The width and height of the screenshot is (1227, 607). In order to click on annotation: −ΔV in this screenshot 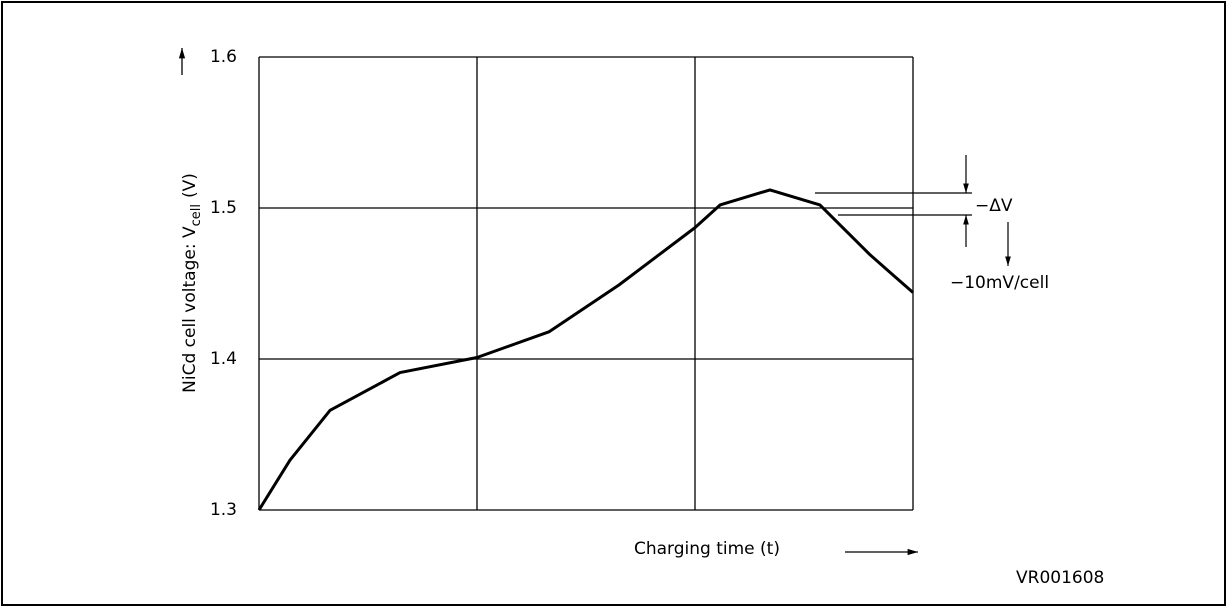, I will do `click(994, 206)`.